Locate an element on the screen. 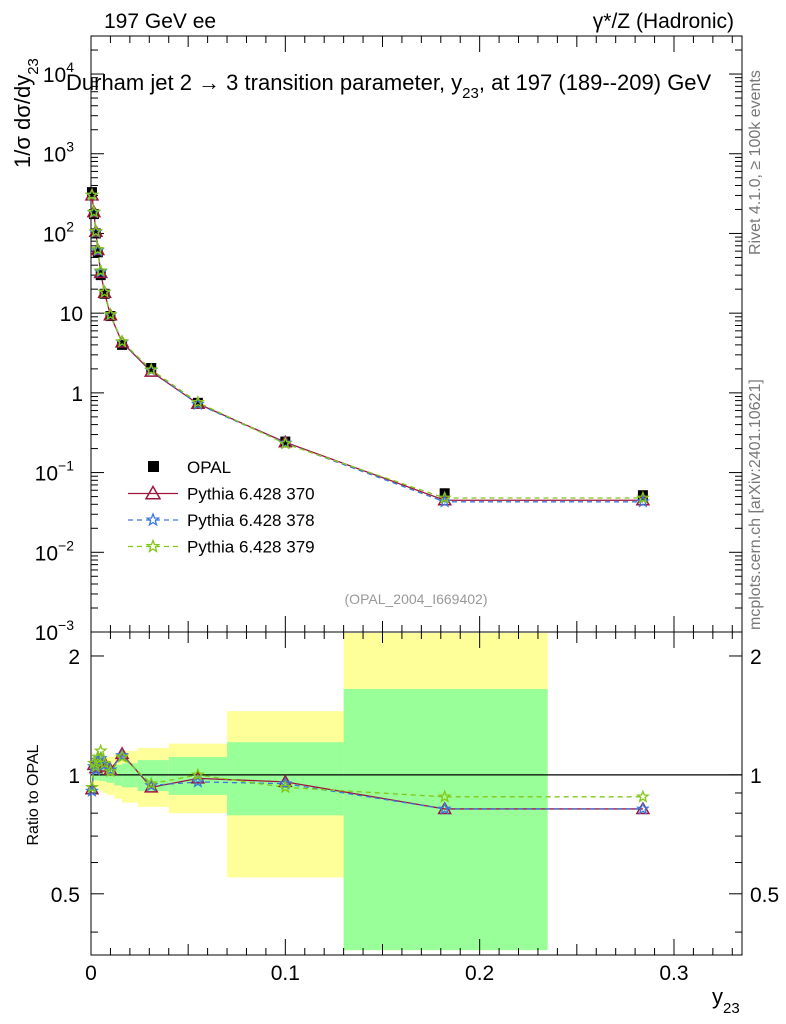  main-y-tick-label: 10 is located at coordinates (71, 314).